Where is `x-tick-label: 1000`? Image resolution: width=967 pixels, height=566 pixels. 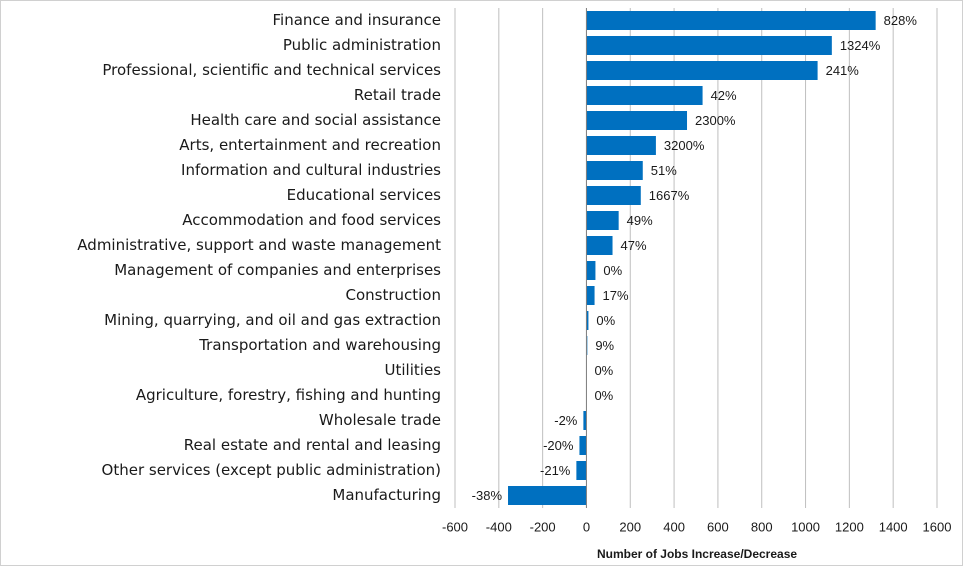 x-tick-label: 1000 is located at coordinates (805, 526).